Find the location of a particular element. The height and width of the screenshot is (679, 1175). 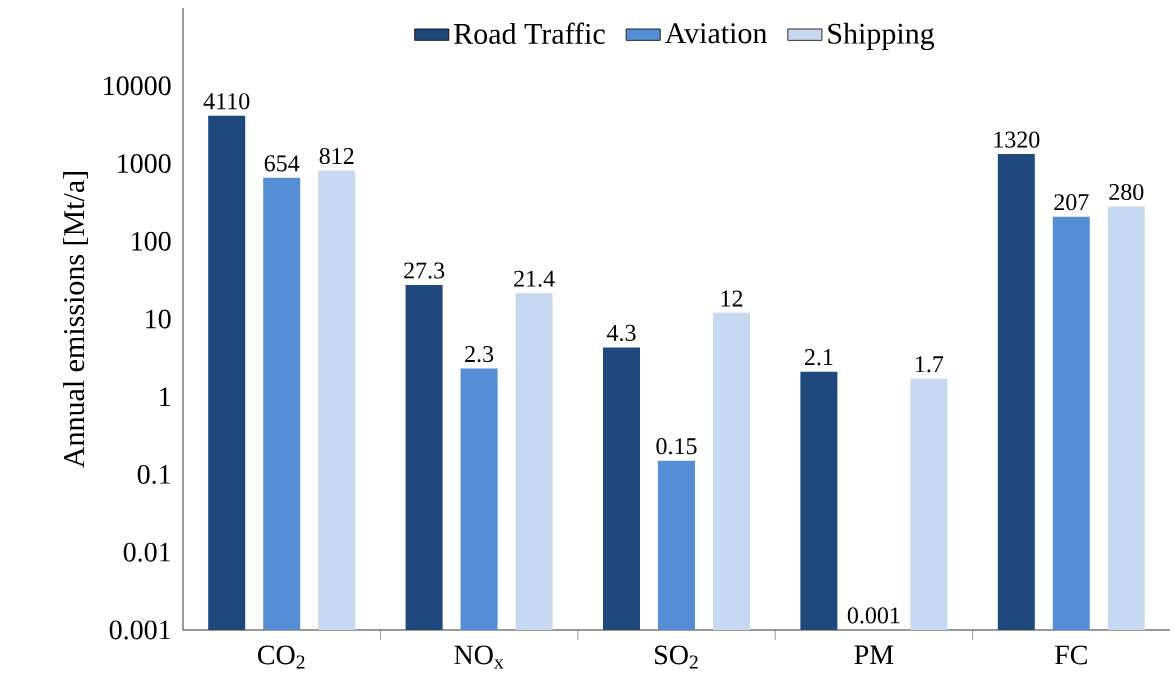

y-axis-title: Annual emissions [Mt/a] is located at coordinates (75, 320).